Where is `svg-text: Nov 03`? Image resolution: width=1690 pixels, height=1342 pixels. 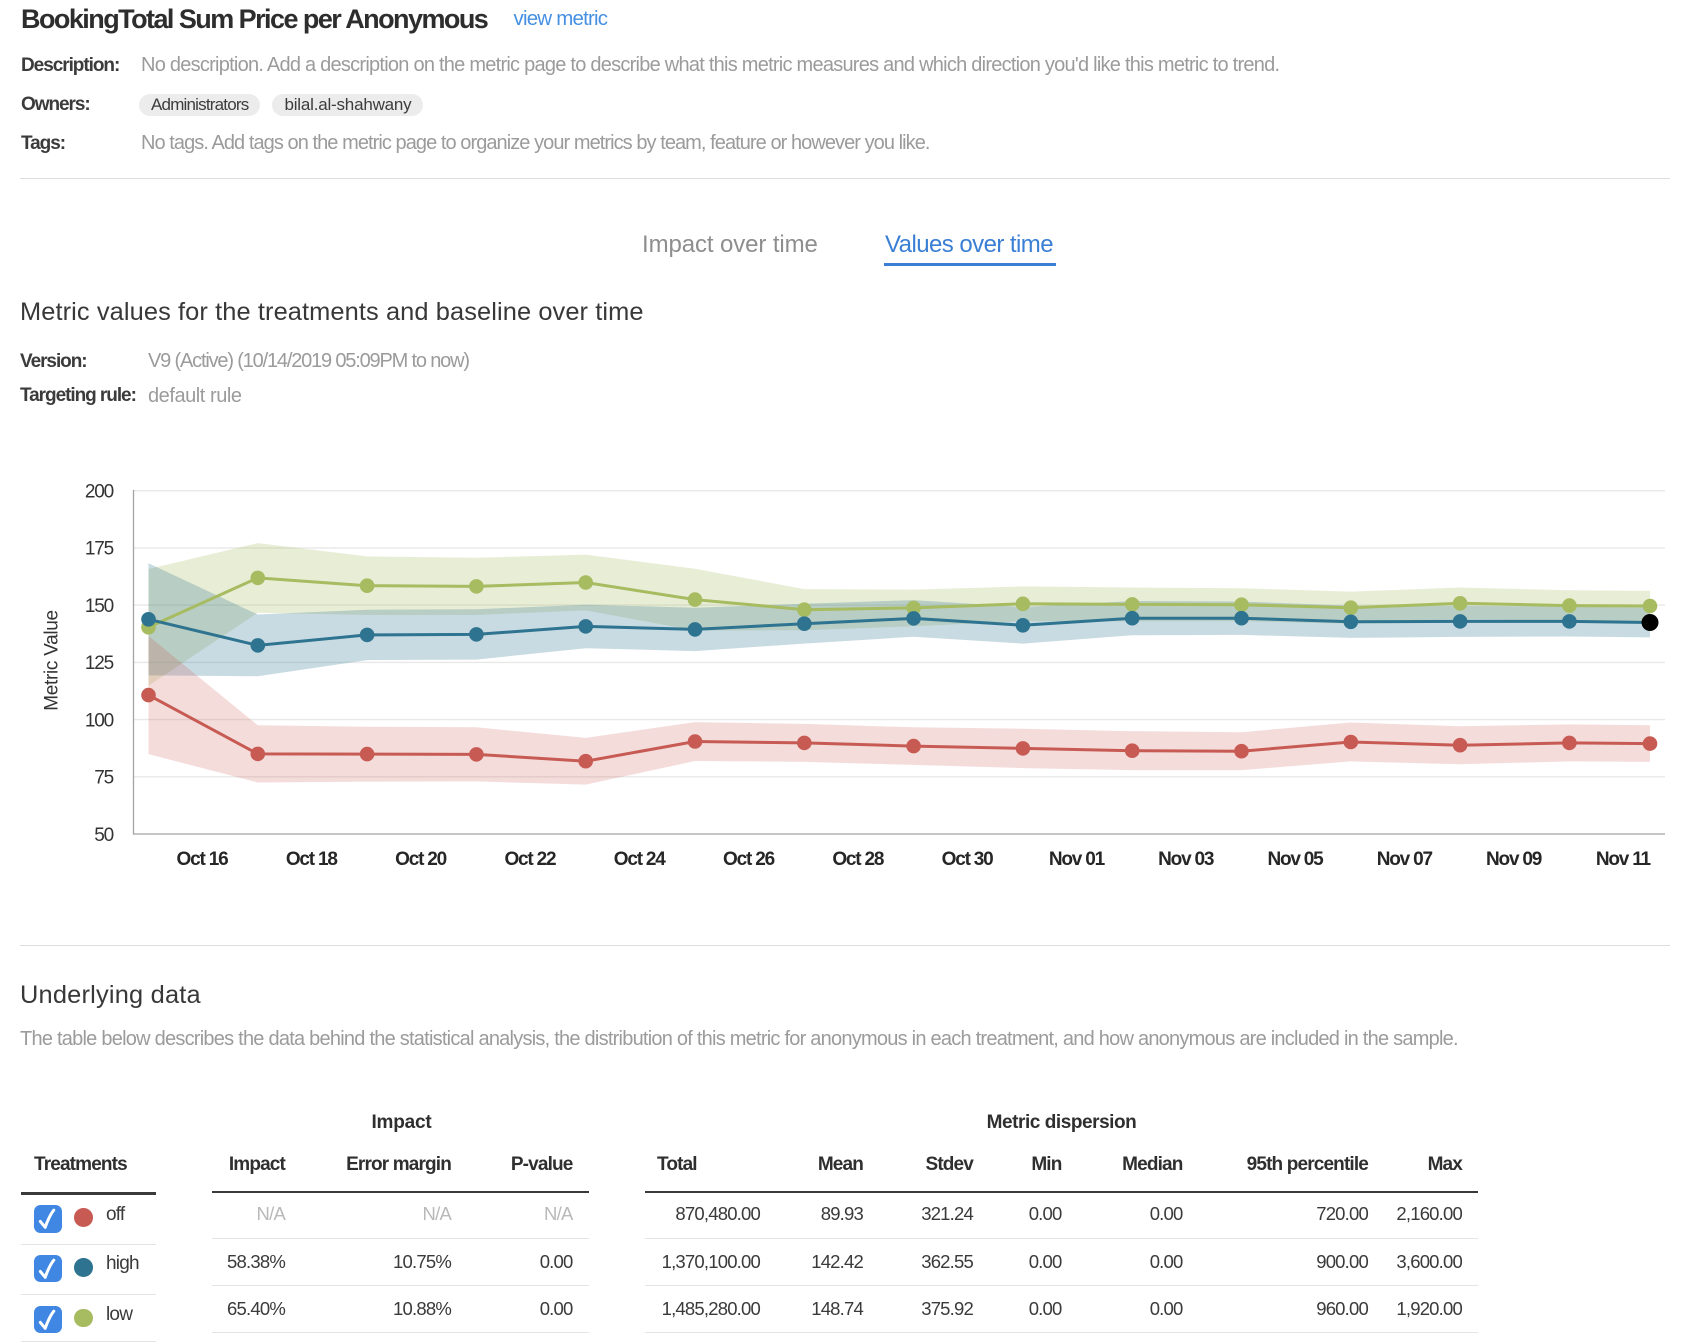 svg-text: Nov 03 is located at coordinates (1186, 859).